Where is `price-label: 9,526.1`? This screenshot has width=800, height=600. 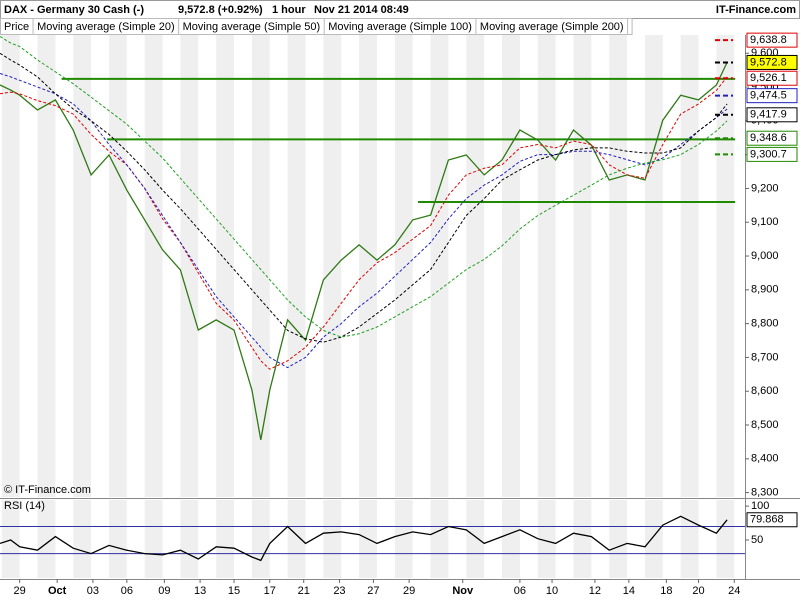
price-label: 9,526.1 is located at coordinates (768, 78).